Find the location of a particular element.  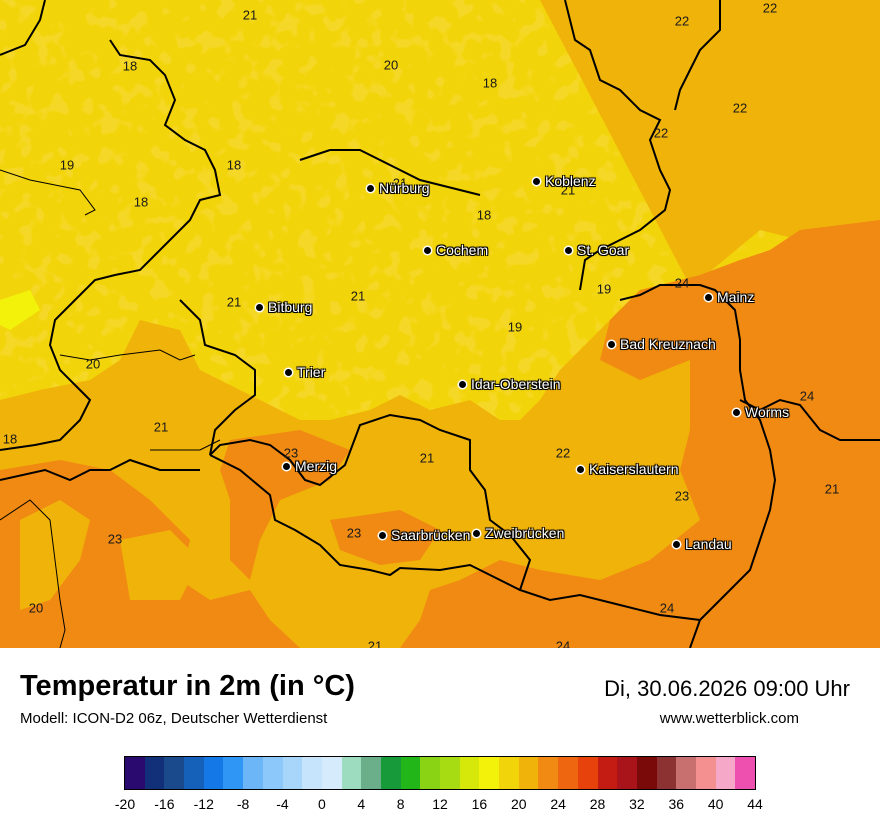

scale-tick-label: 28 is located at coordinates (597, 804).